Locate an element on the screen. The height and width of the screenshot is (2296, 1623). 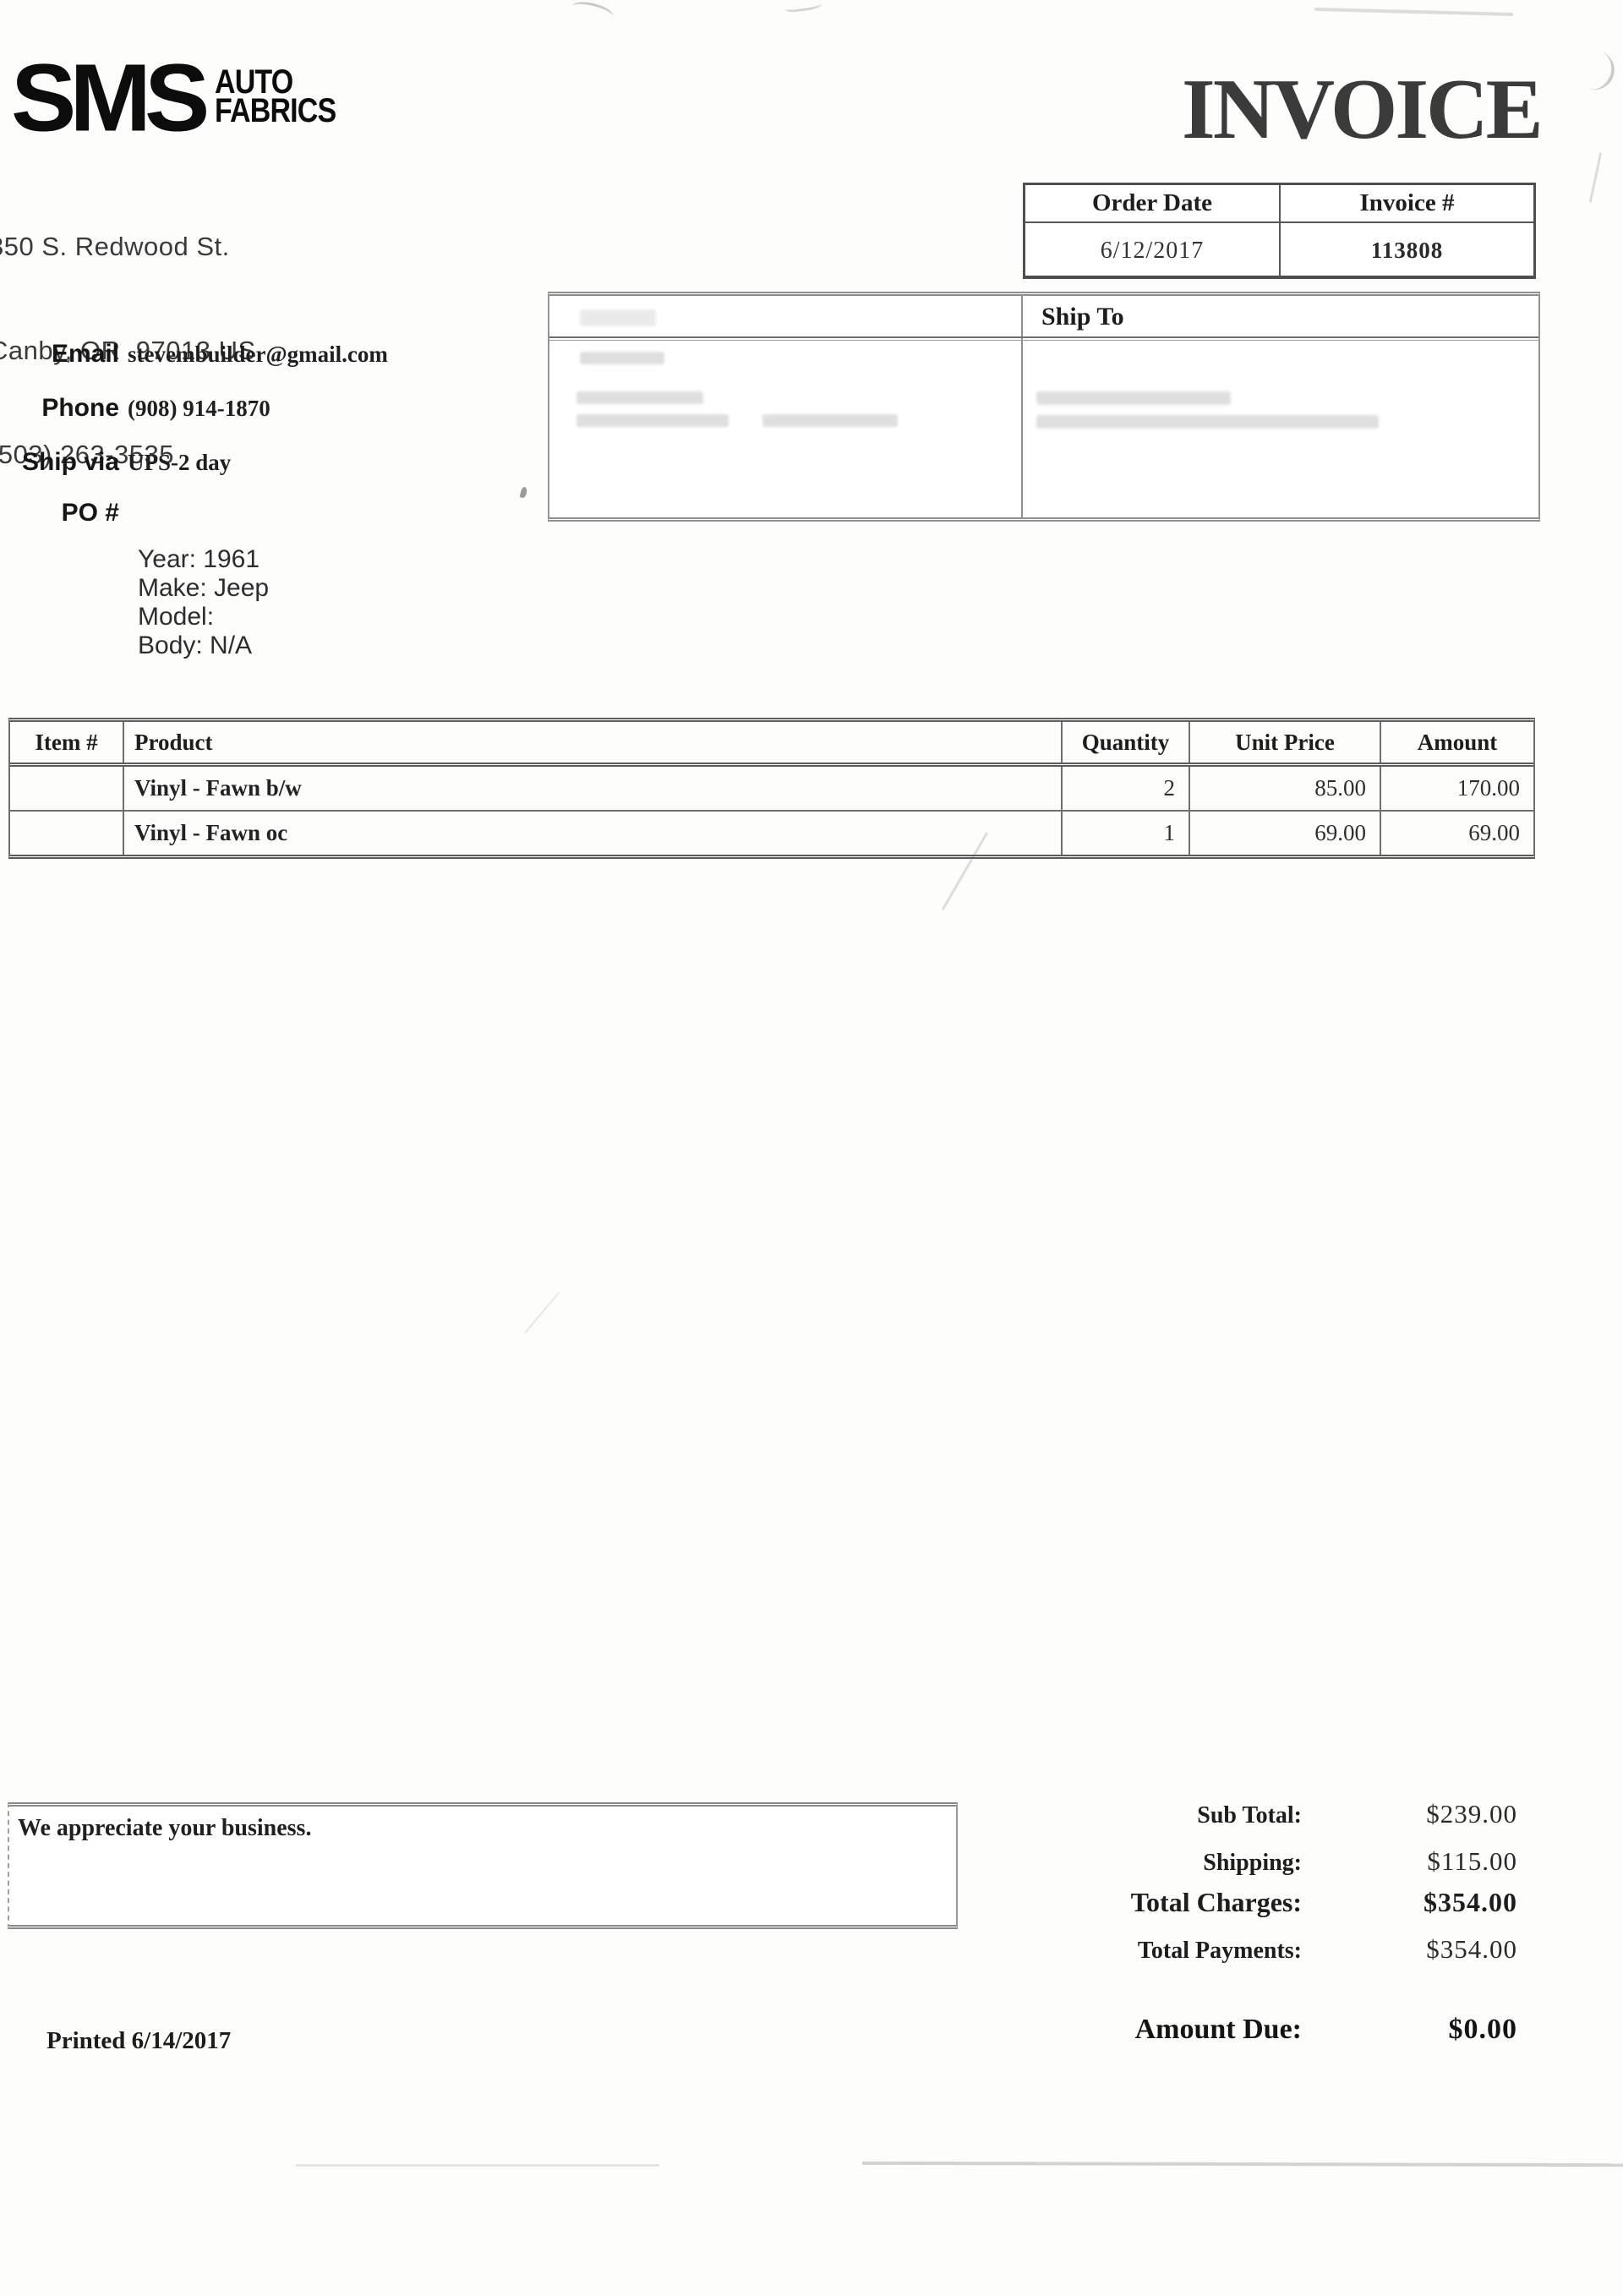
table-row: Vinyl - Fawn b/w 2 85.00 170.00 is located at coordinates (772, 789).